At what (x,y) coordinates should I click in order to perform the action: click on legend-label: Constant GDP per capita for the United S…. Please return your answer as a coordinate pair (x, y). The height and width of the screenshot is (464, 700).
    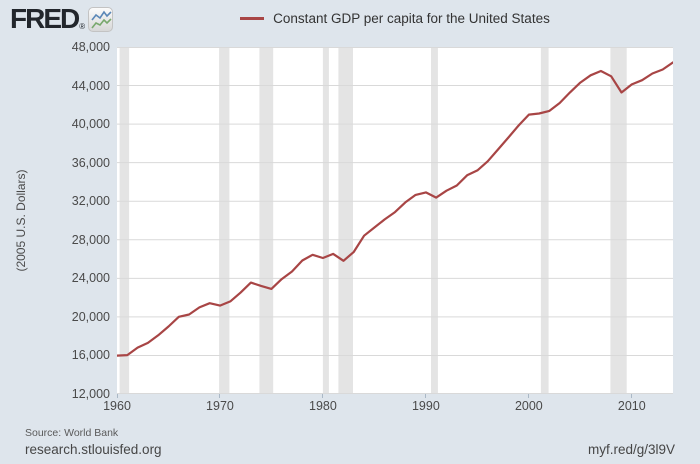
    Looking at the image, I should click on (411, 18).